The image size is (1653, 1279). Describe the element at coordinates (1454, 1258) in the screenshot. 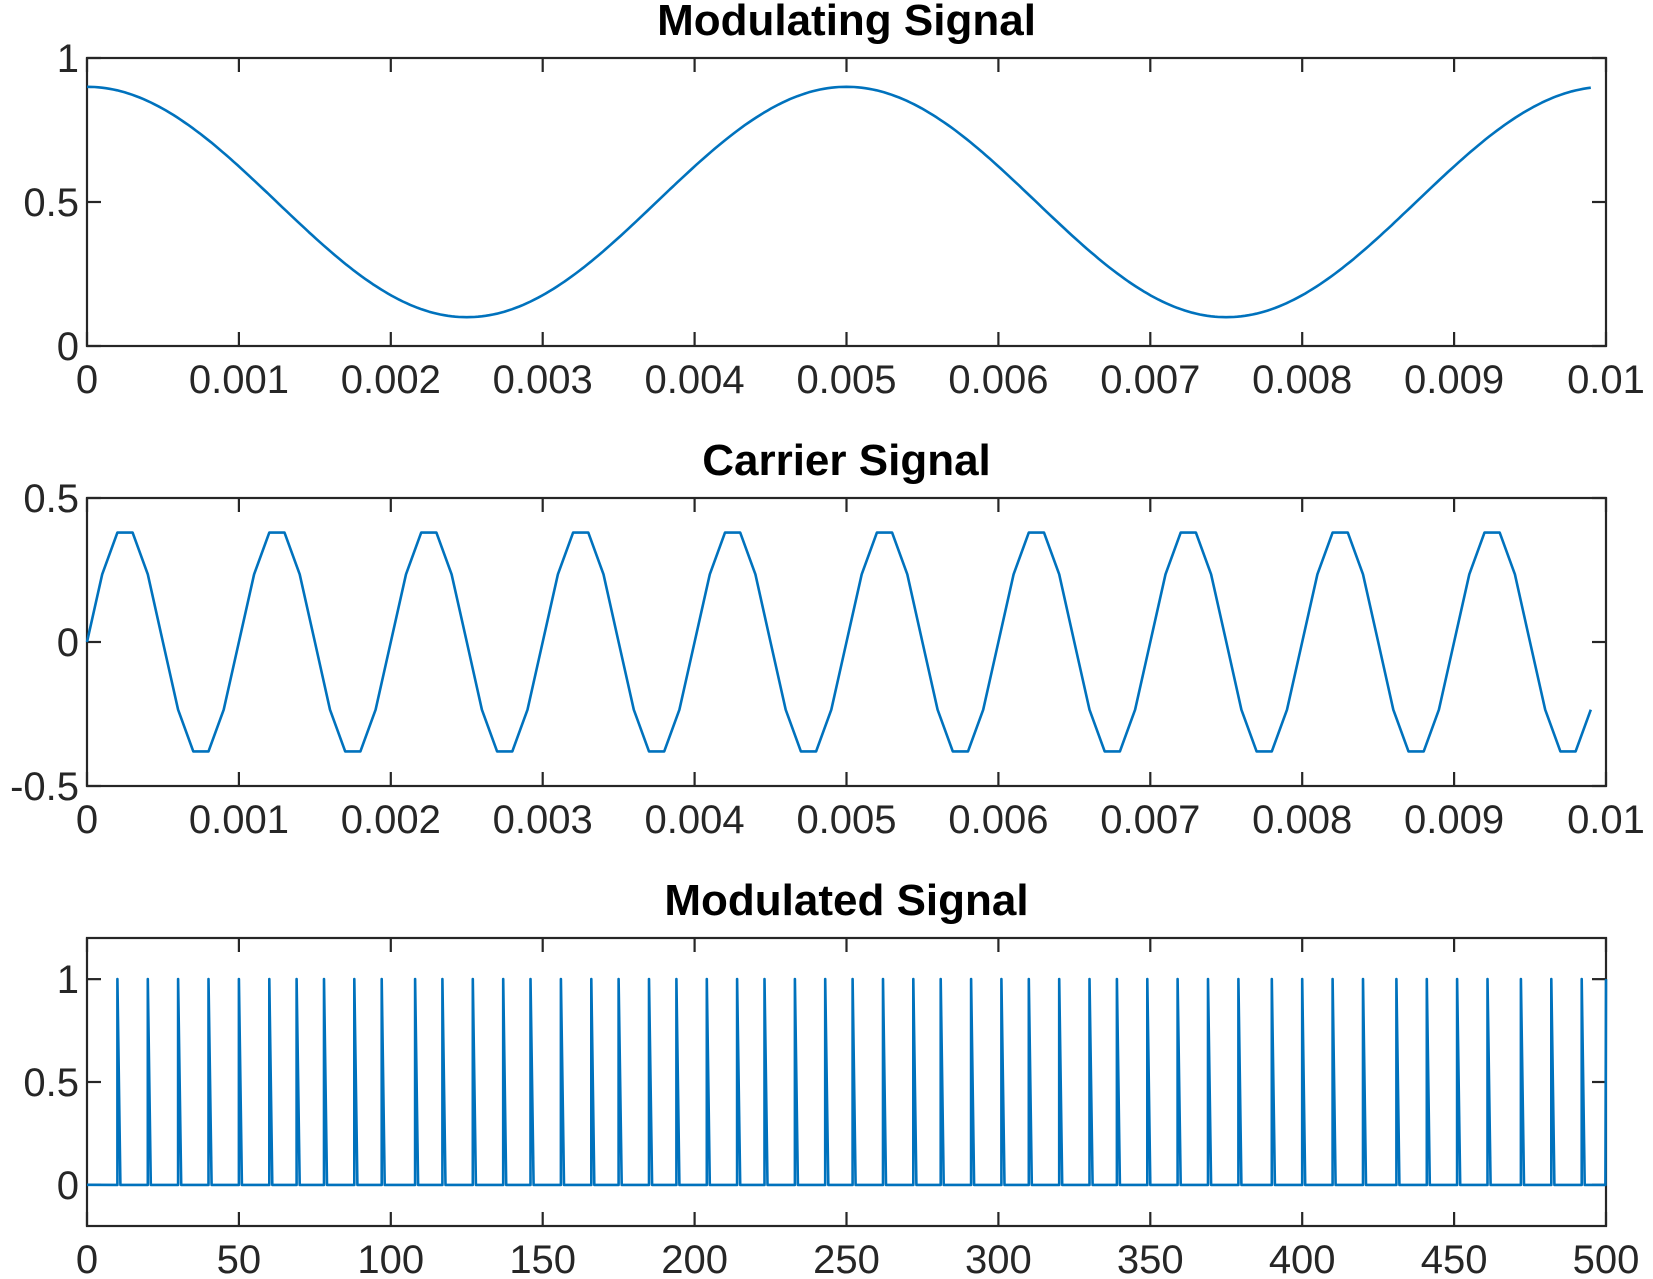

I see `x-tick-label: 450` at that location.